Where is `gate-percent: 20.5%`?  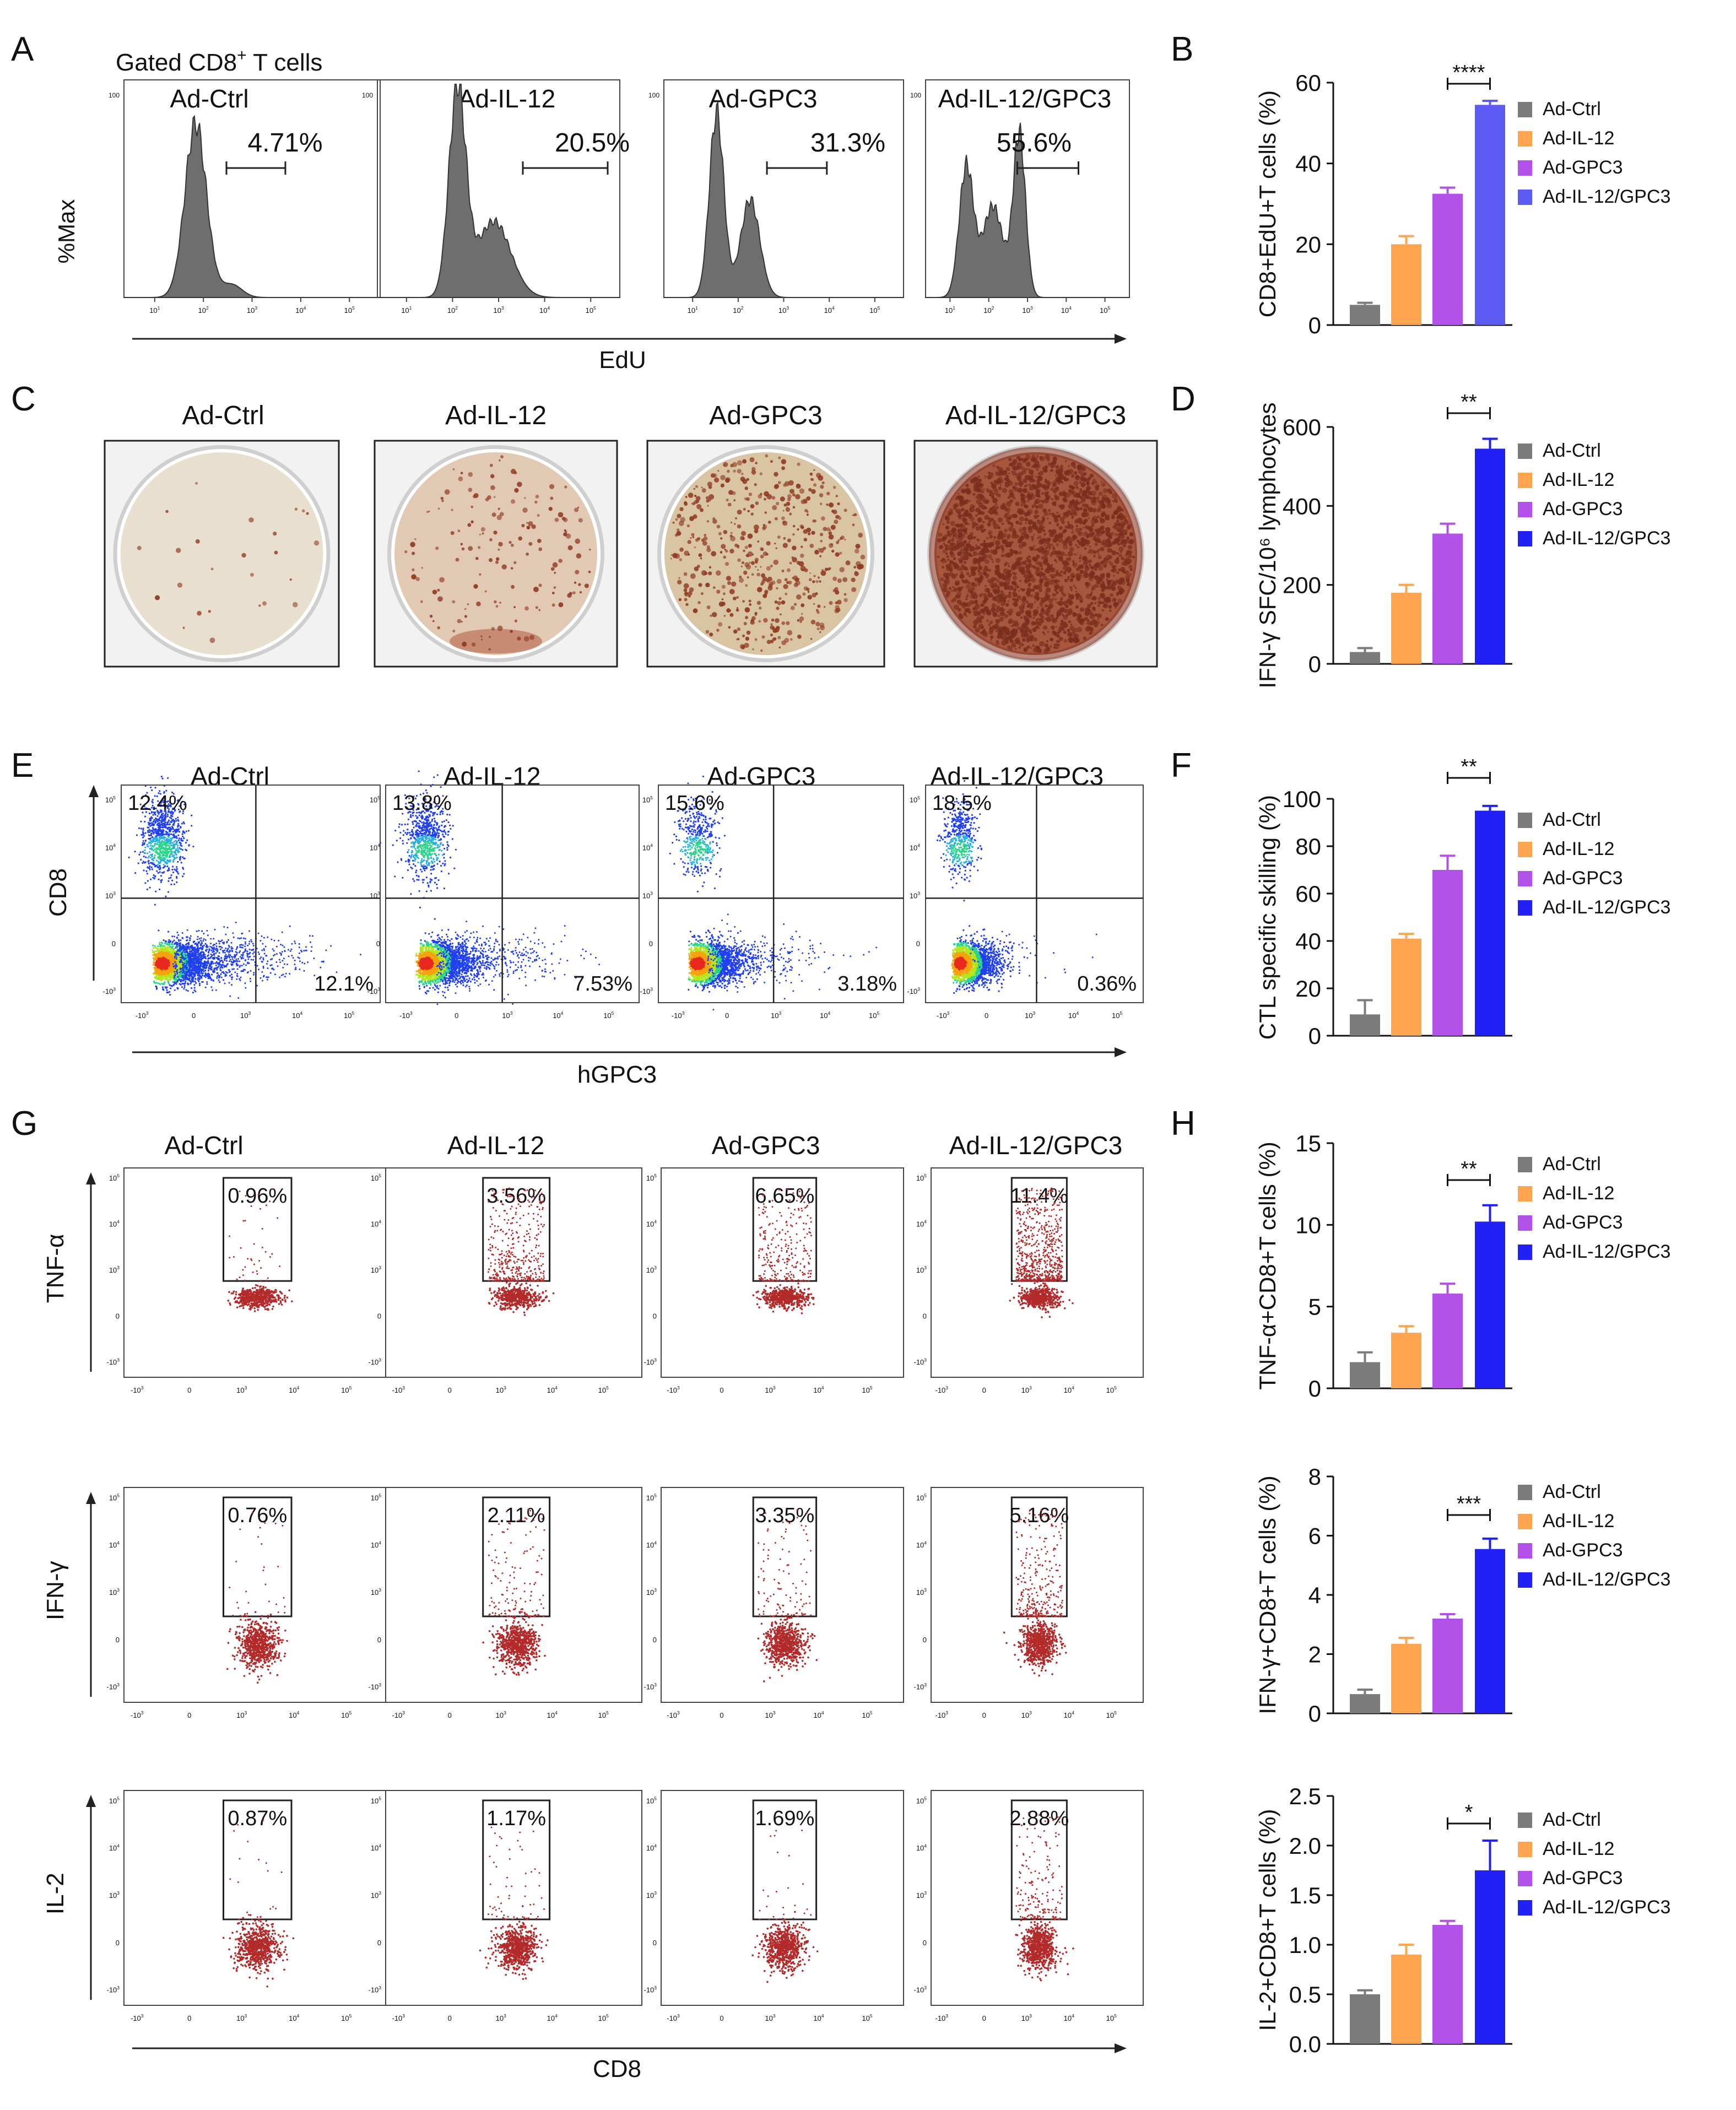
gate-percent: 20.5% is located at coordinates (592, 143).